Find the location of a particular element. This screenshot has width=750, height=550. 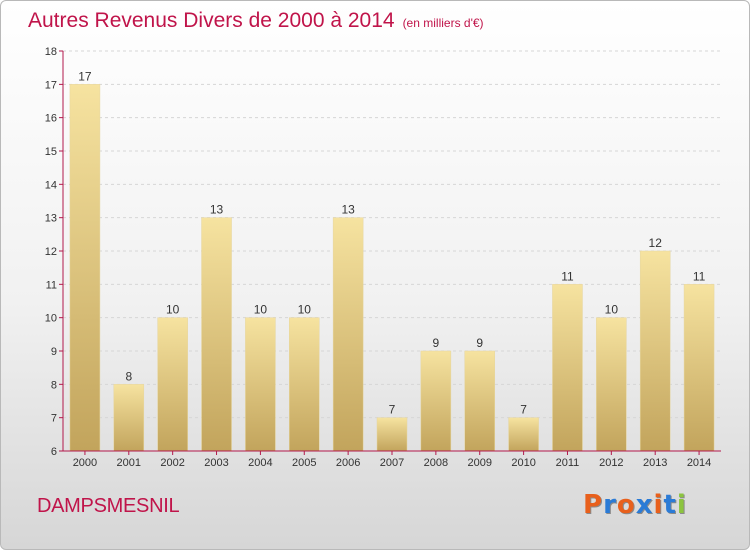

x-tick-label: 2007 is located at coordinates (392, 463).